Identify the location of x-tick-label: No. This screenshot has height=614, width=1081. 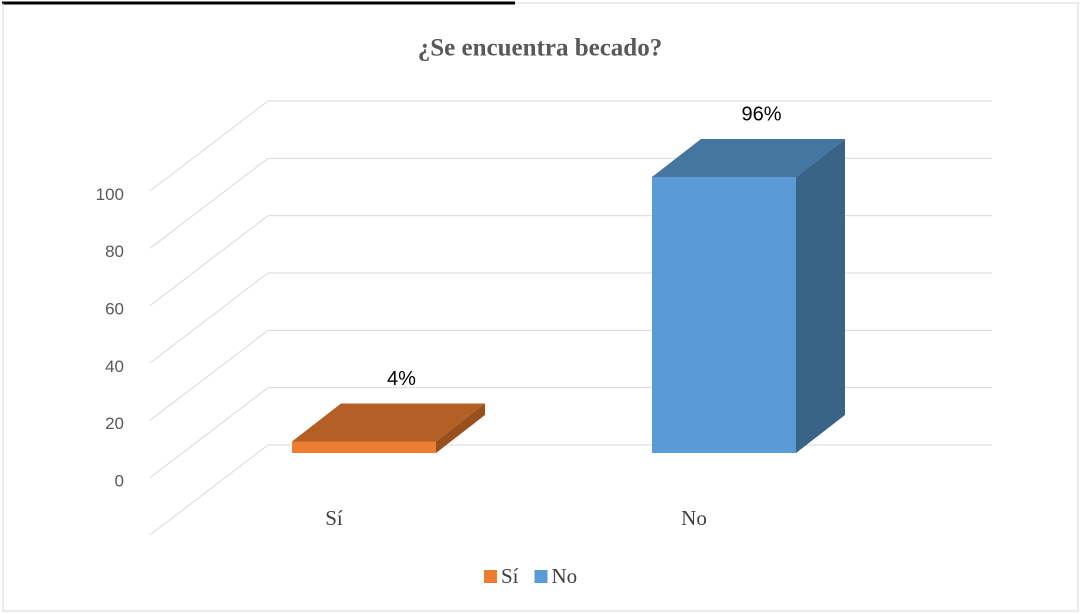
(694, 518).